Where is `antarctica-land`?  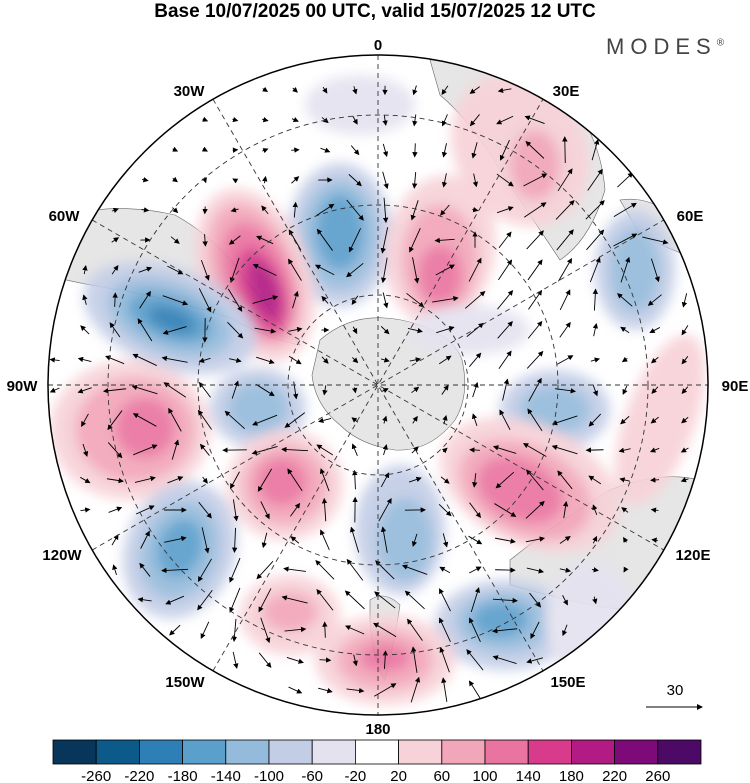
antarctica-land is located at coordinates (388, 384).